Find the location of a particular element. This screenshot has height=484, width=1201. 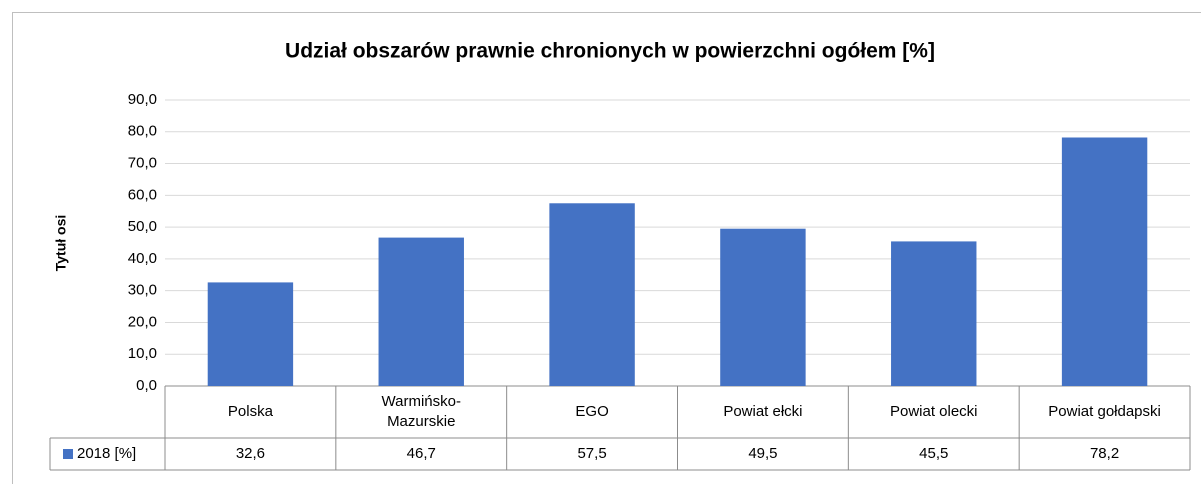

x-tick-label-box: Powiat gołdapski is located at coordinates (1104, 411).